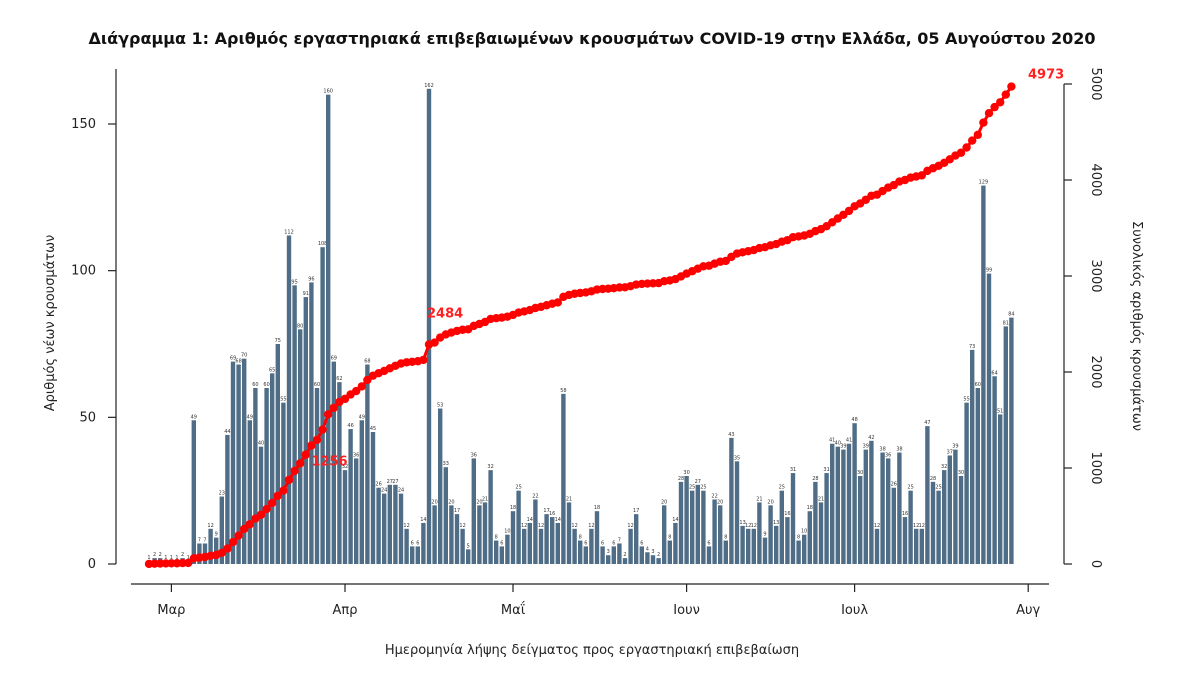 The width and height of the screenshot is (1200, 690). I want to click on right-tick-label: 2000, so click(1095, 371).